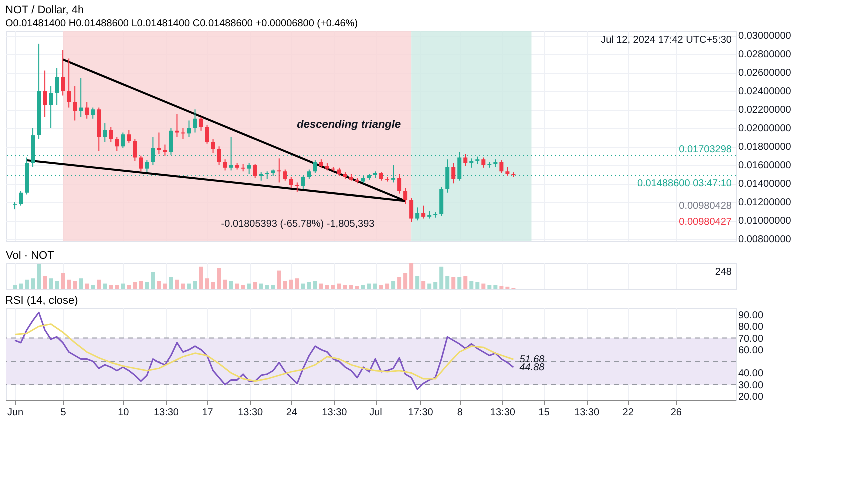 The height and width of the screenshot is (480, 850). I want to click on annotation: -0.01805393 (-65.78%) -1,805,393, so click(298, 224).